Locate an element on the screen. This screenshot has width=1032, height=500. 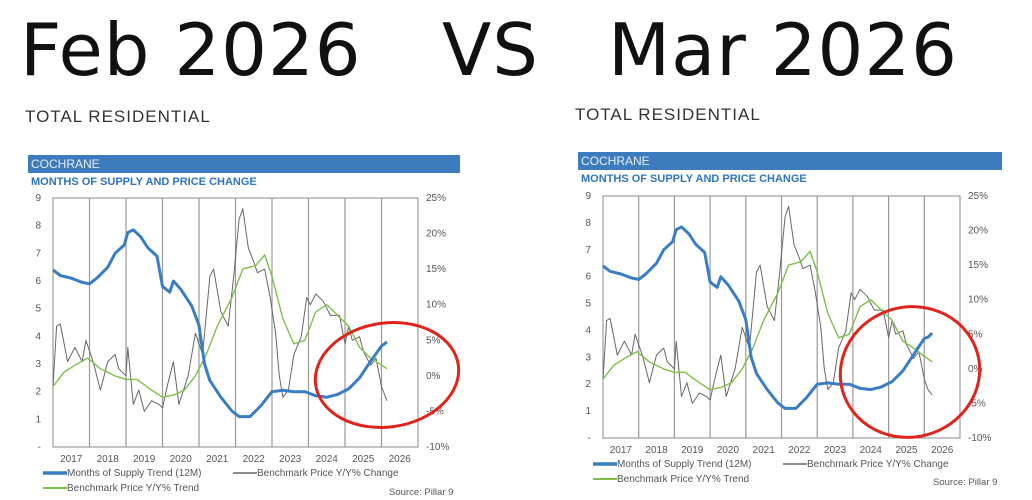
headline-feb: Feb 2026 is located at coordinates (191, 50).